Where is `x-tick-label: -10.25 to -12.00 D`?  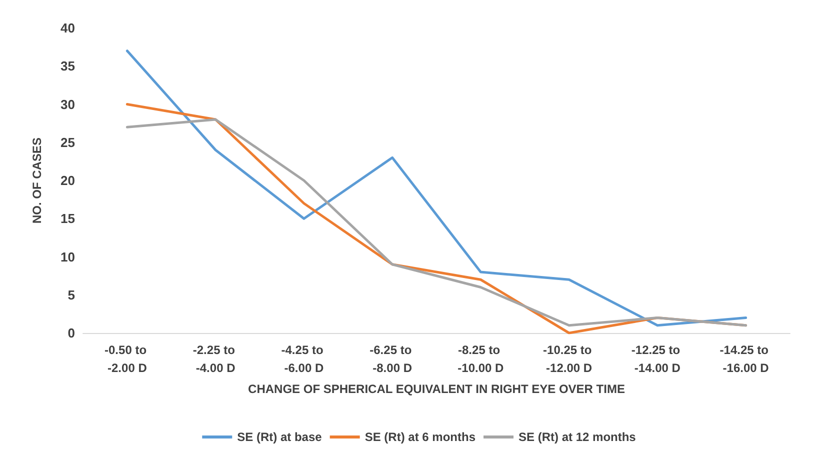 x-tick-label: -10.25 to -12.00 D is located at coordinates (569, 359).